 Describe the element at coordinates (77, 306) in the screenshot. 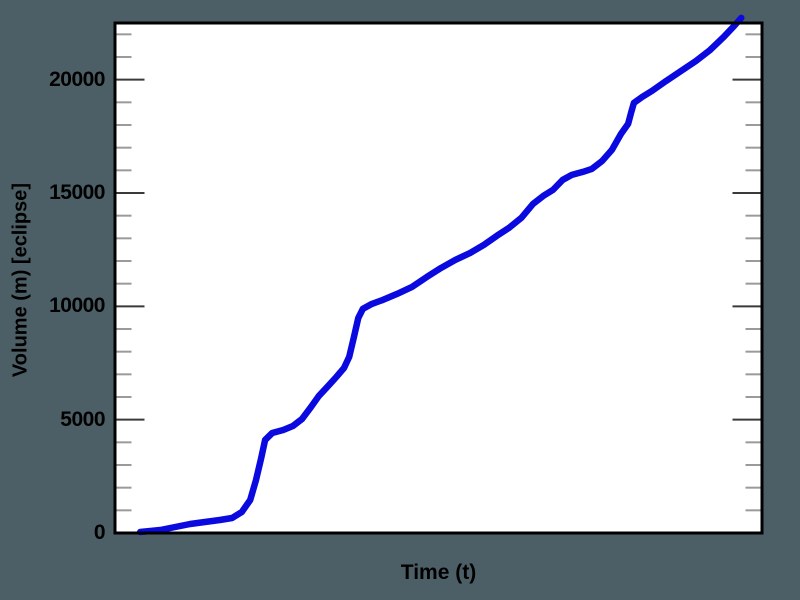

I see `y-tick-label: 10000` at that location.